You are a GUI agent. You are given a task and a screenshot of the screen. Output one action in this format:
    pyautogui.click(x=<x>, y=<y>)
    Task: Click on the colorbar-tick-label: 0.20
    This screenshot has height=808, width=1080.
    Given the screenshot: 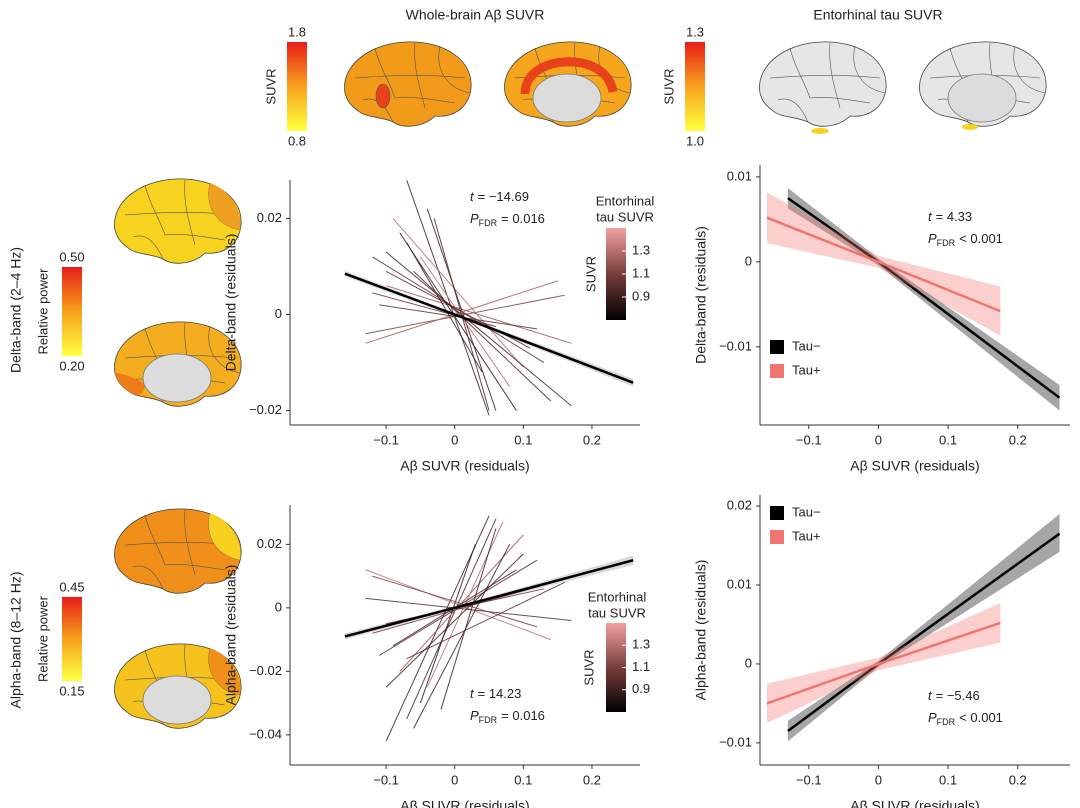 What is the action you would take?
    pyautogui.click(x=71, y=365)
    